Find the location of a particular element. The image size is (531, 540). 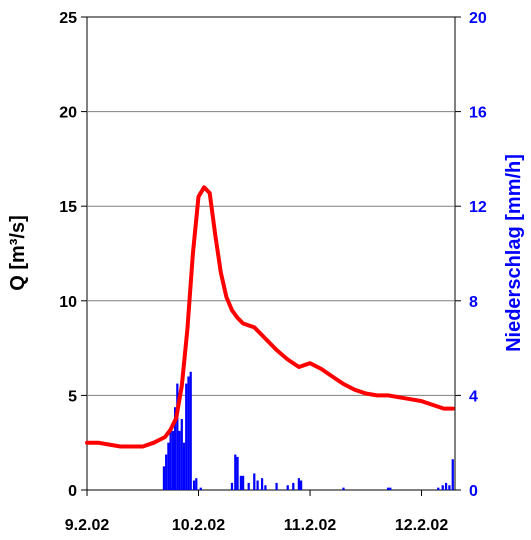

y-left-axis-title: Q [m³/s] is located at coordinates (18, 253).